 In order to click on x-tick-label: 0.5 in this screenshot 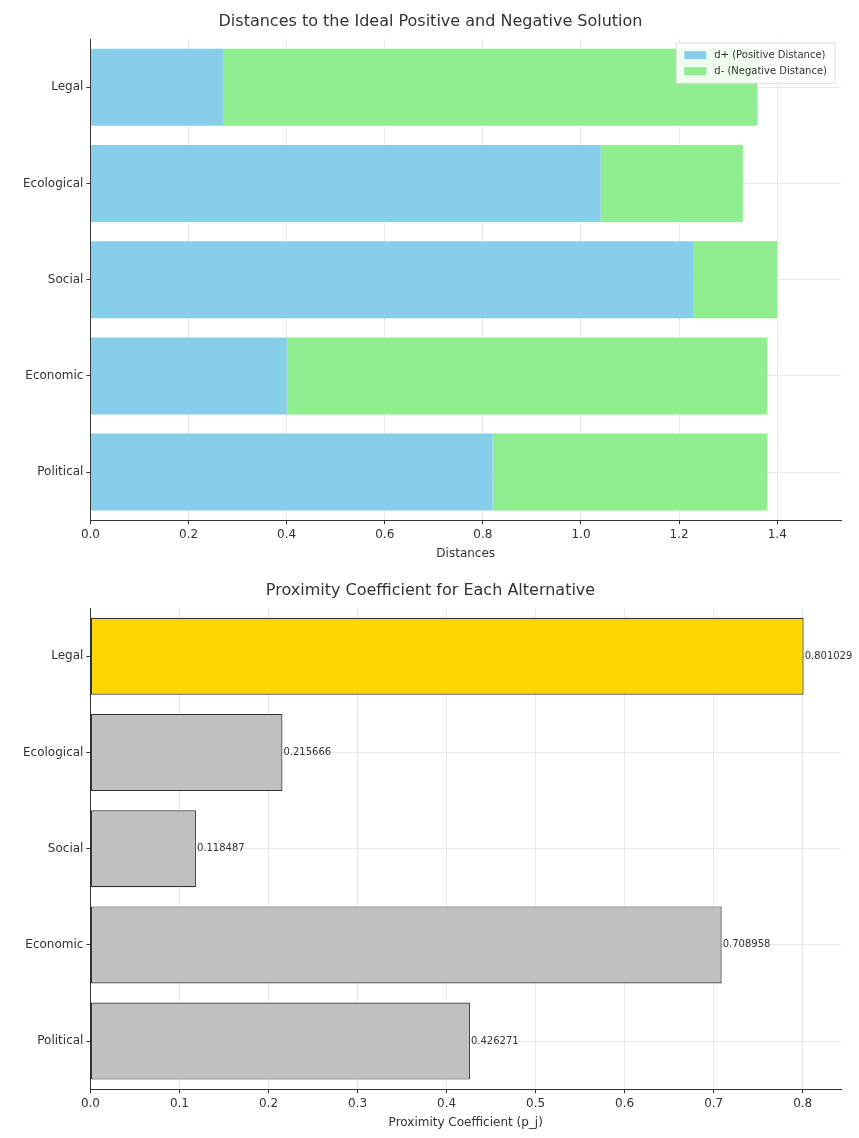, I will do `click(536, 1102)`.